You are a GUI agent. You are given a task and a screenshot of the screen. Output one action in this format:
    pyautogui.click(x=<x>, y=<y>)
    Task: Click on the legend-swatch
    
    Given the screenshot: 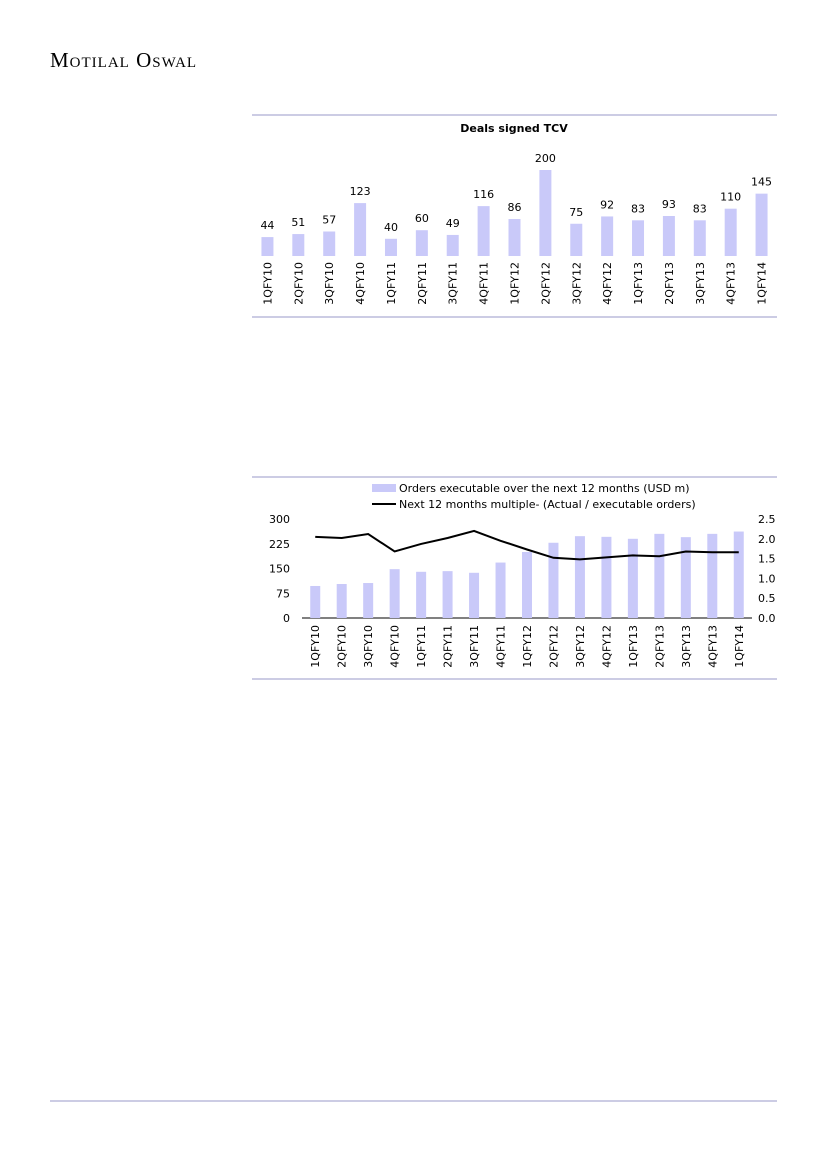 What is the action you would take?
    pyautogui.click(x=384, y=488)
    